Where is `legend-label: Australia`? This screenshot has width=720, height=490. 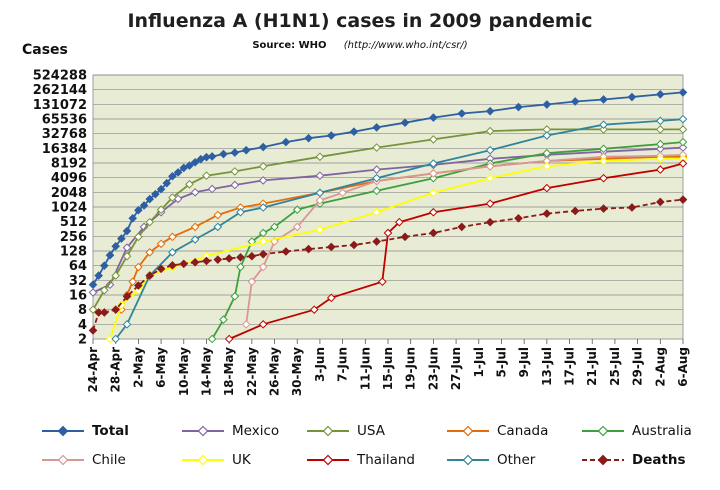
legend-label: Australia is located at coordinates (662, 431).